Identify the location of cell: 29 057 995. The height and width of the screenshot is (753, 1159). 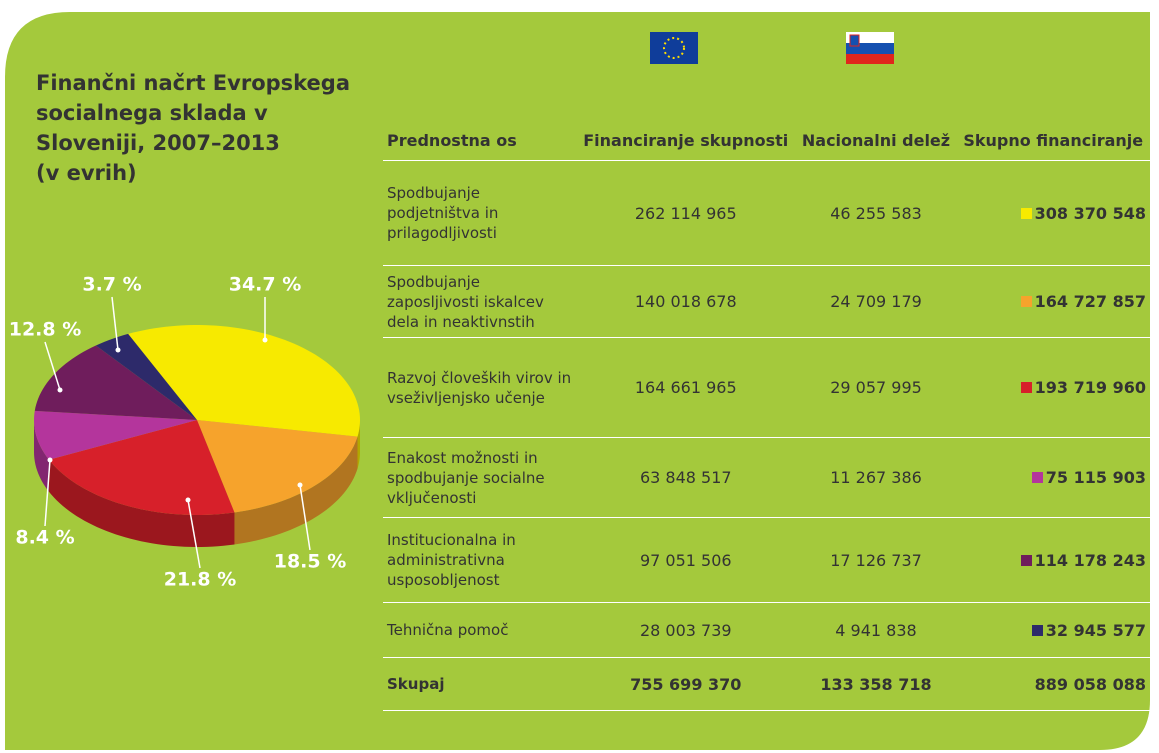
(876, 387).